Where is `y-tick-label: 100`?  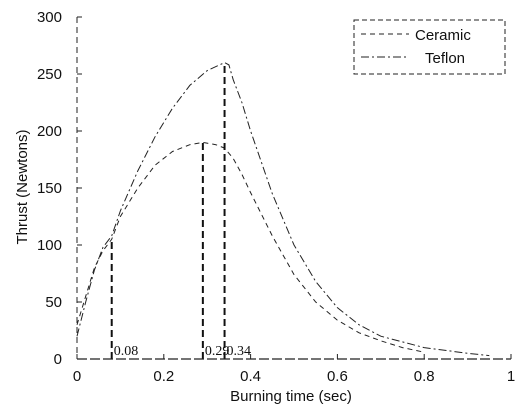 y-tick-label: 100 is located at coordinates (49, 245).